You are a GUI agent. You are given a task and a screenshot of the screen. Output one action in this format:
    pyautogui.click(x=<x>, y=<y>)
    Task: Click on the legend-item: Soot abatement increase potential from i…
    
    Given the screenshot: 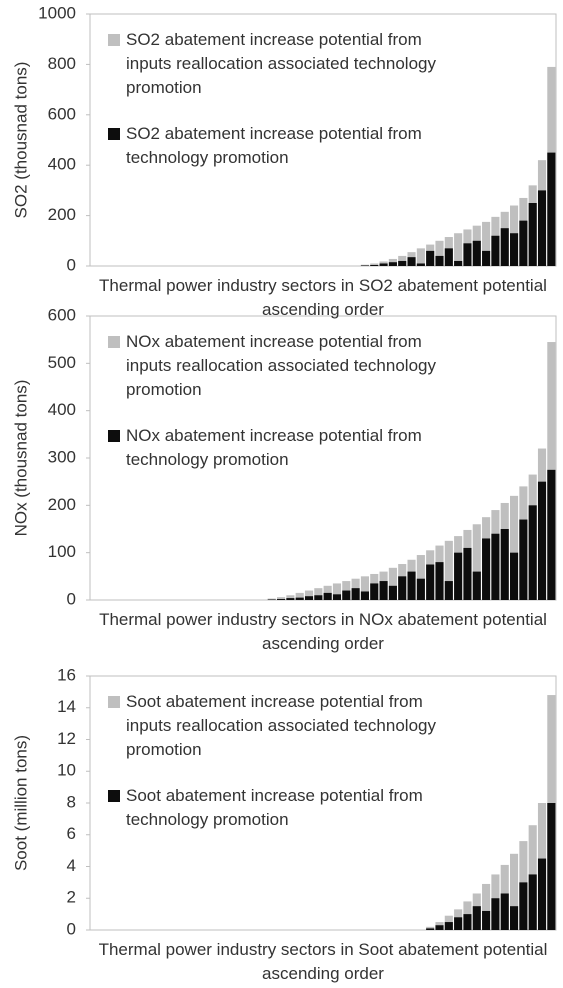 What is the action you would take?
    pyautogui.click(x=278, y=726)
    